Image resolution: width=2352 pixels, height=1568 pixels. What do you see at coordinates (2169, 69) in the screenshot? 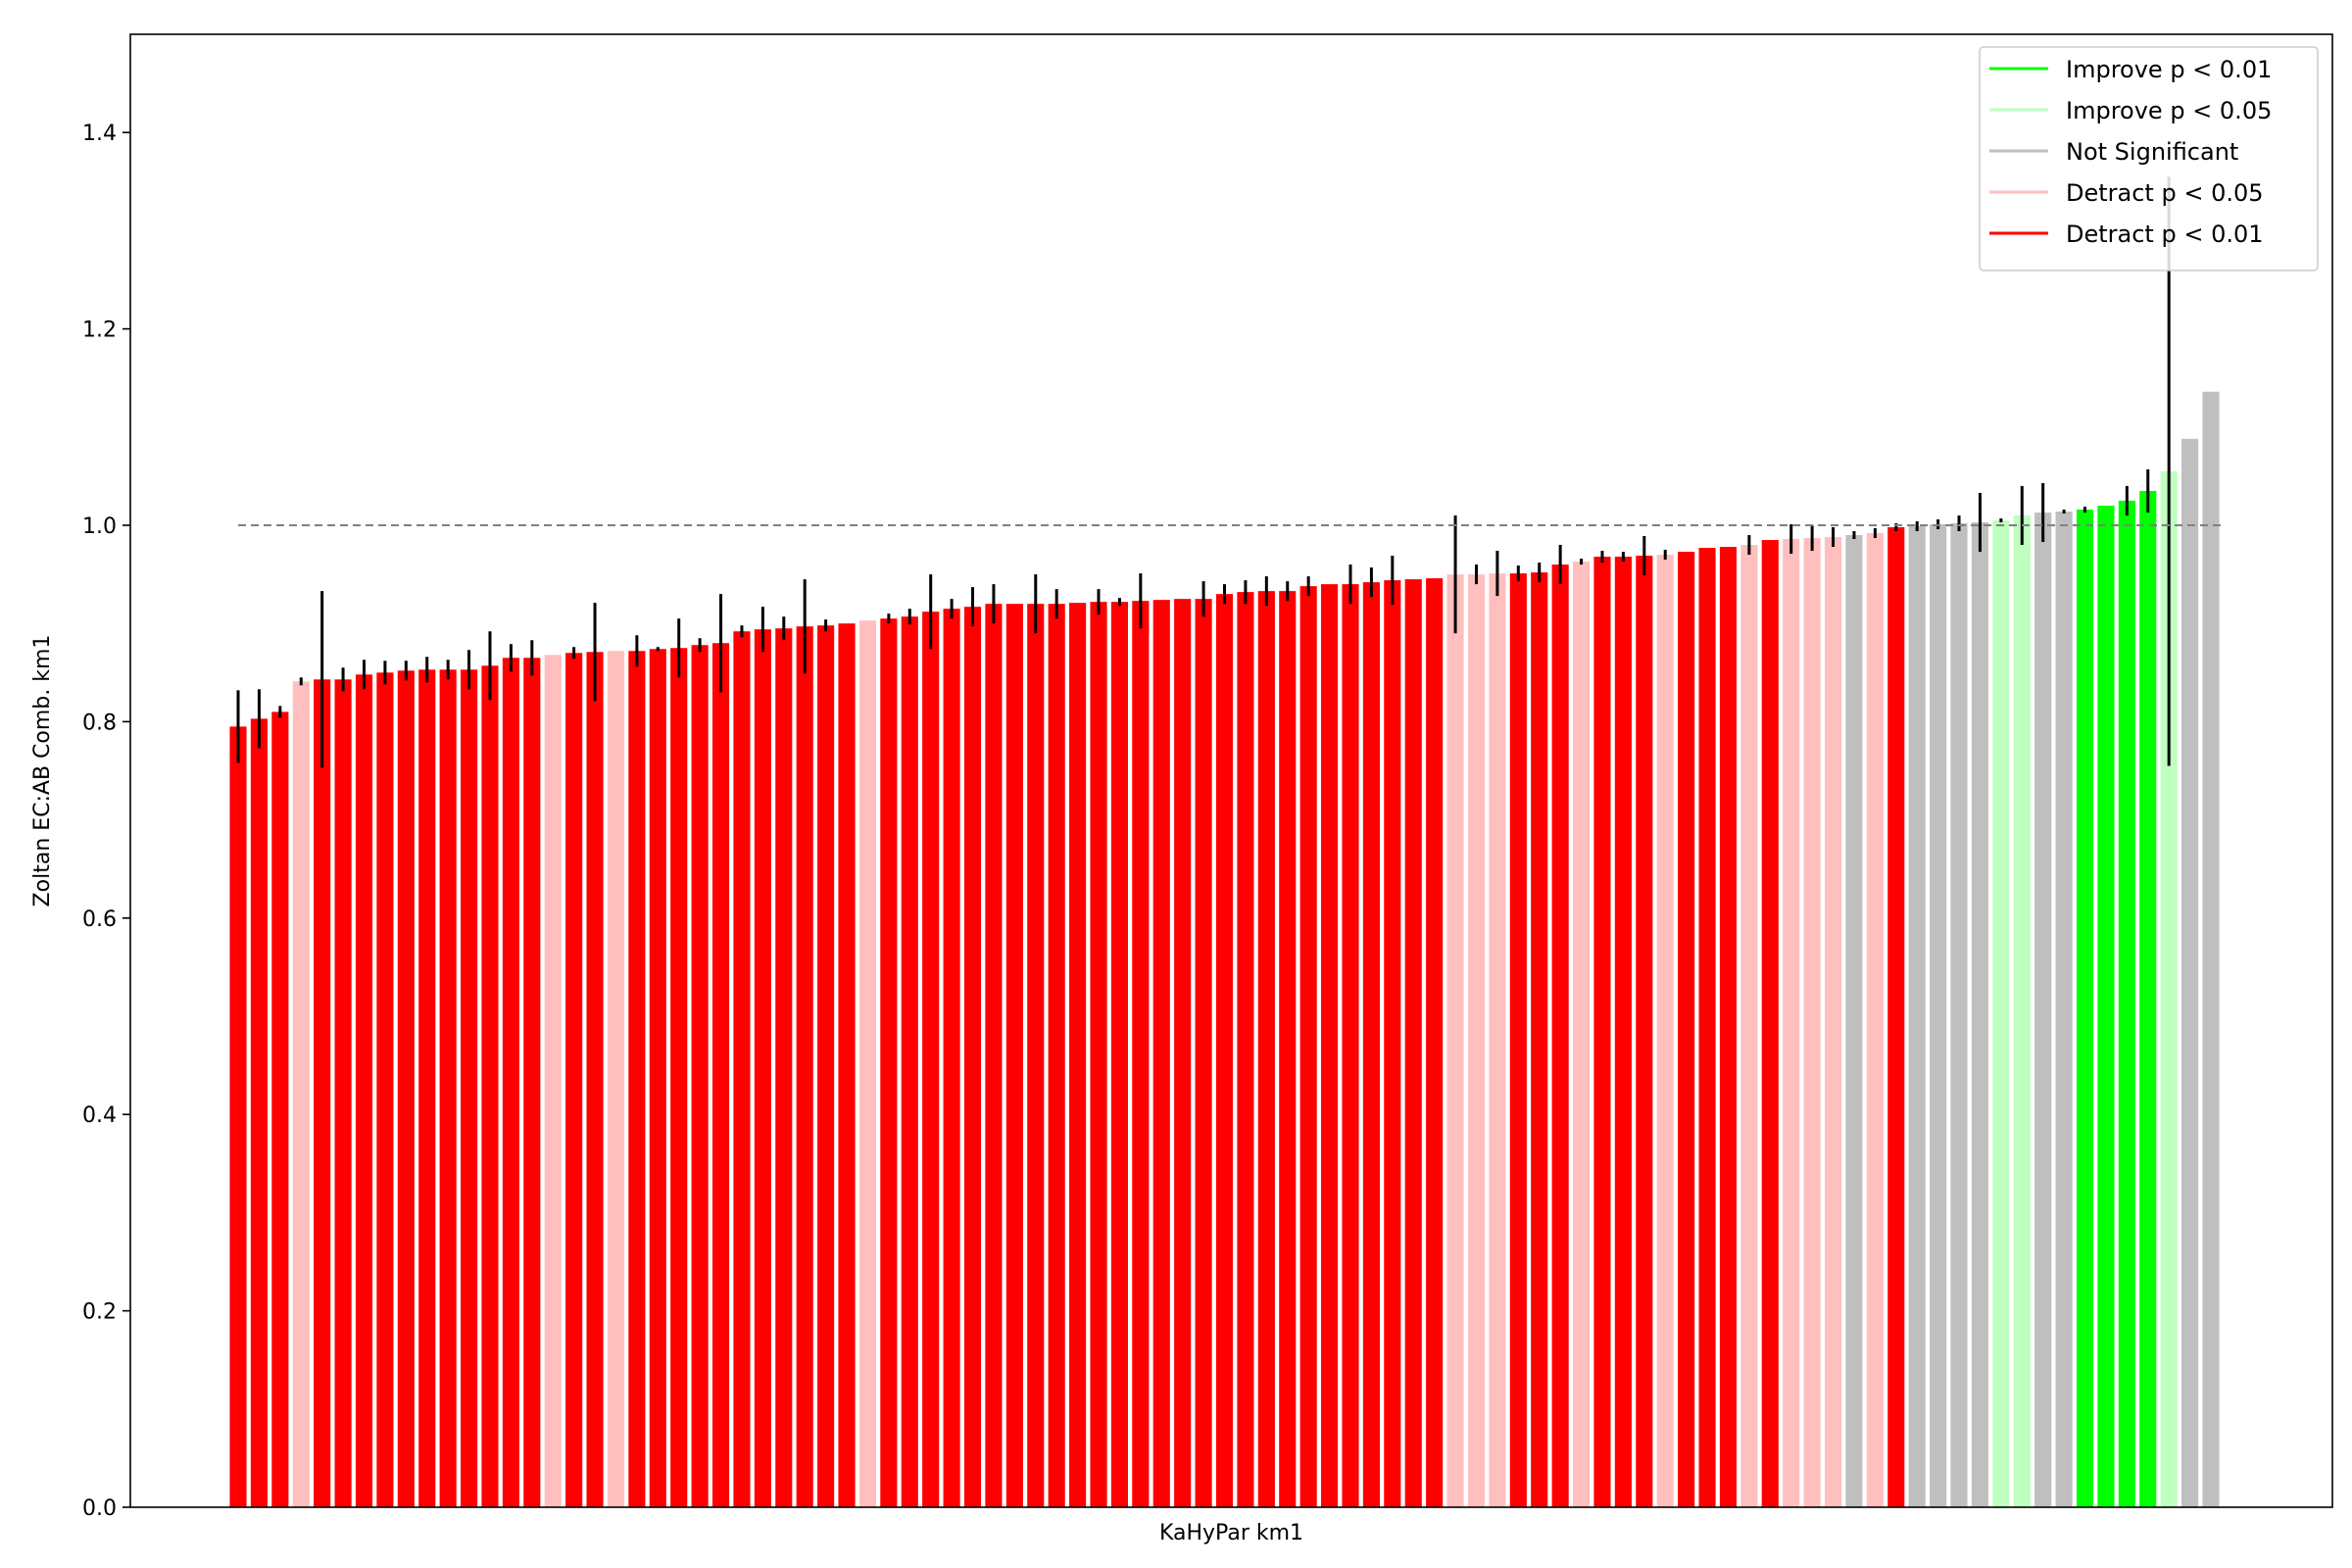
I see `legend-label: Improve p < 0.01` at bounding box center [2169, 69].